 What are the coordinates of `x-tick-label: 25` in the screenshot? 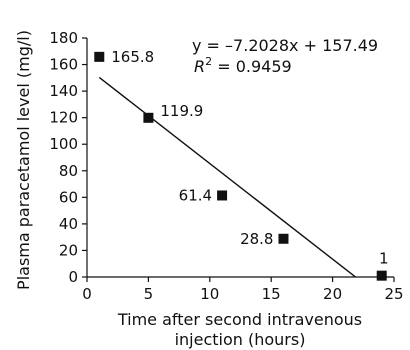 It's located at (393, 294).